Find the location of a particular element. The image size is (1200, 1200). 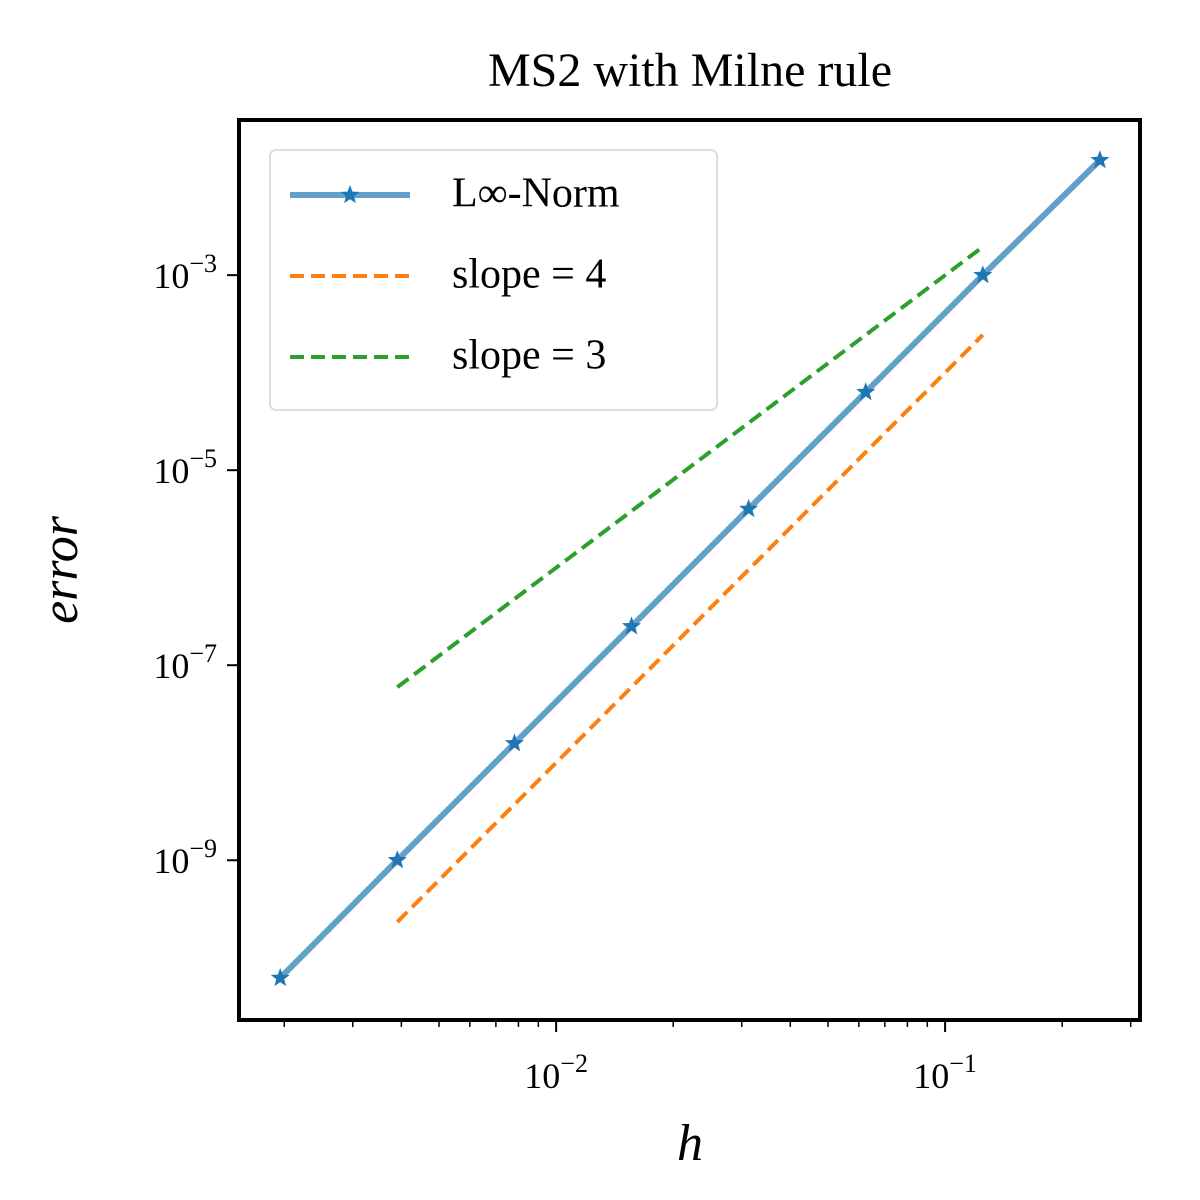

legend-label: L∞-Norm is located at coordinates (536, 194).